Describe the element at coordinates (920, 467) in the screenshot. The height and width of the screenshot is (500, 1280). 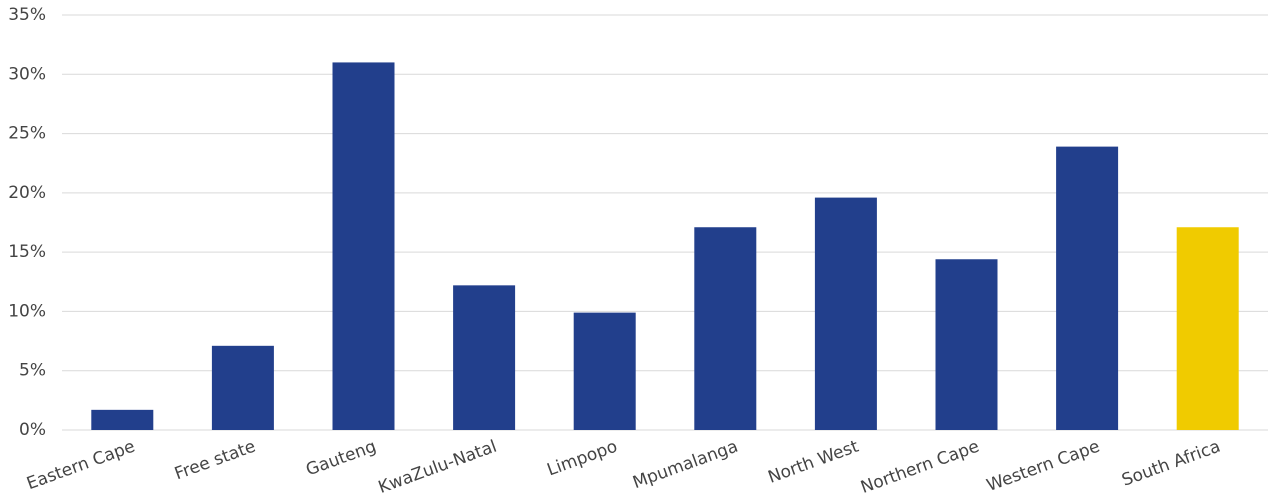
I see `x-tick-label: Northern Cape` at that location.